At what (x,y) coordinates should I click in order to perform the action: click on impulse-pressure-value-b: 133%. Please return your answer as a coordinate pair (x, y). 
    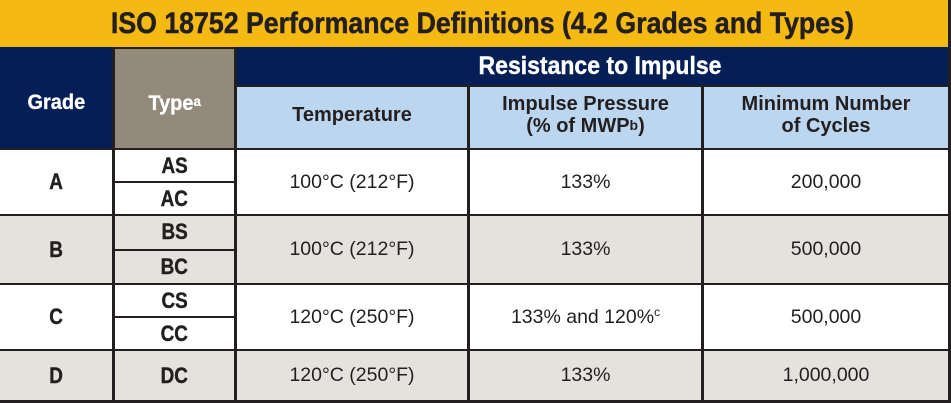
    Looking at the image, I should click on (585, 249).